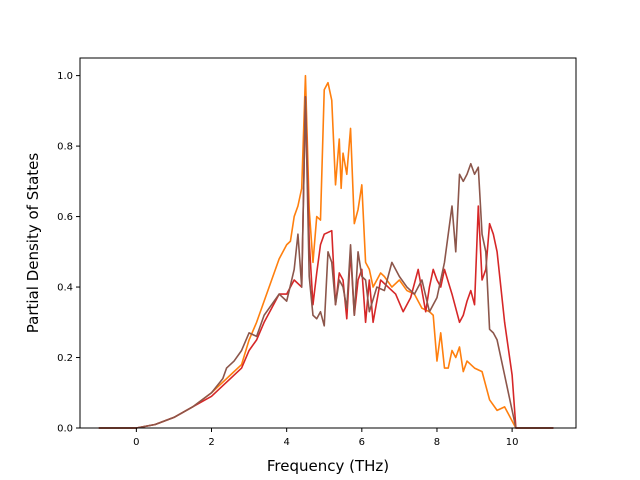 The image size is (640, 480). What do you see at coordinates (65, 288) in the screenshot?
I see `y-tick-label: 0.4` at bounding box center [65, 288].